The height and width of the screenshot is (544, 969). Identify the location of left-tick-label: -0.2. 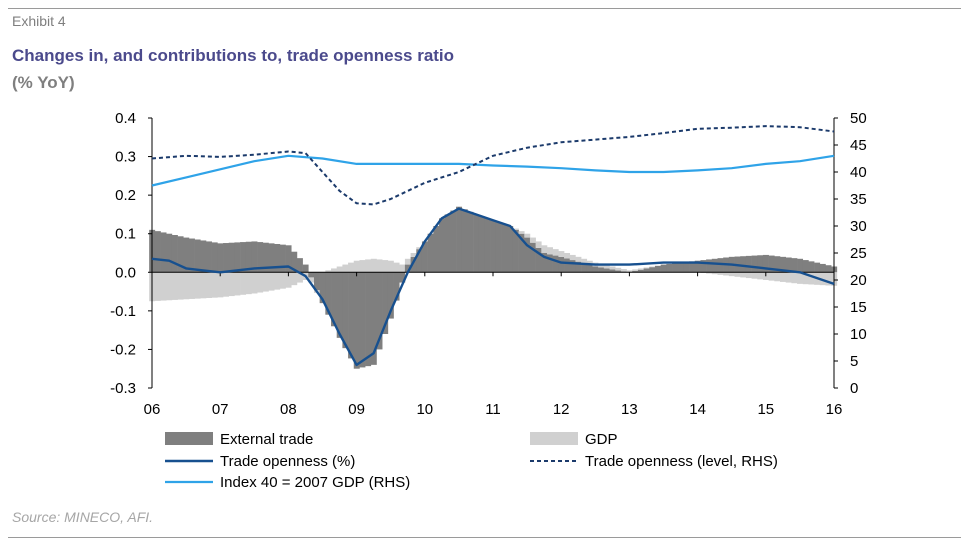
(123, 349).